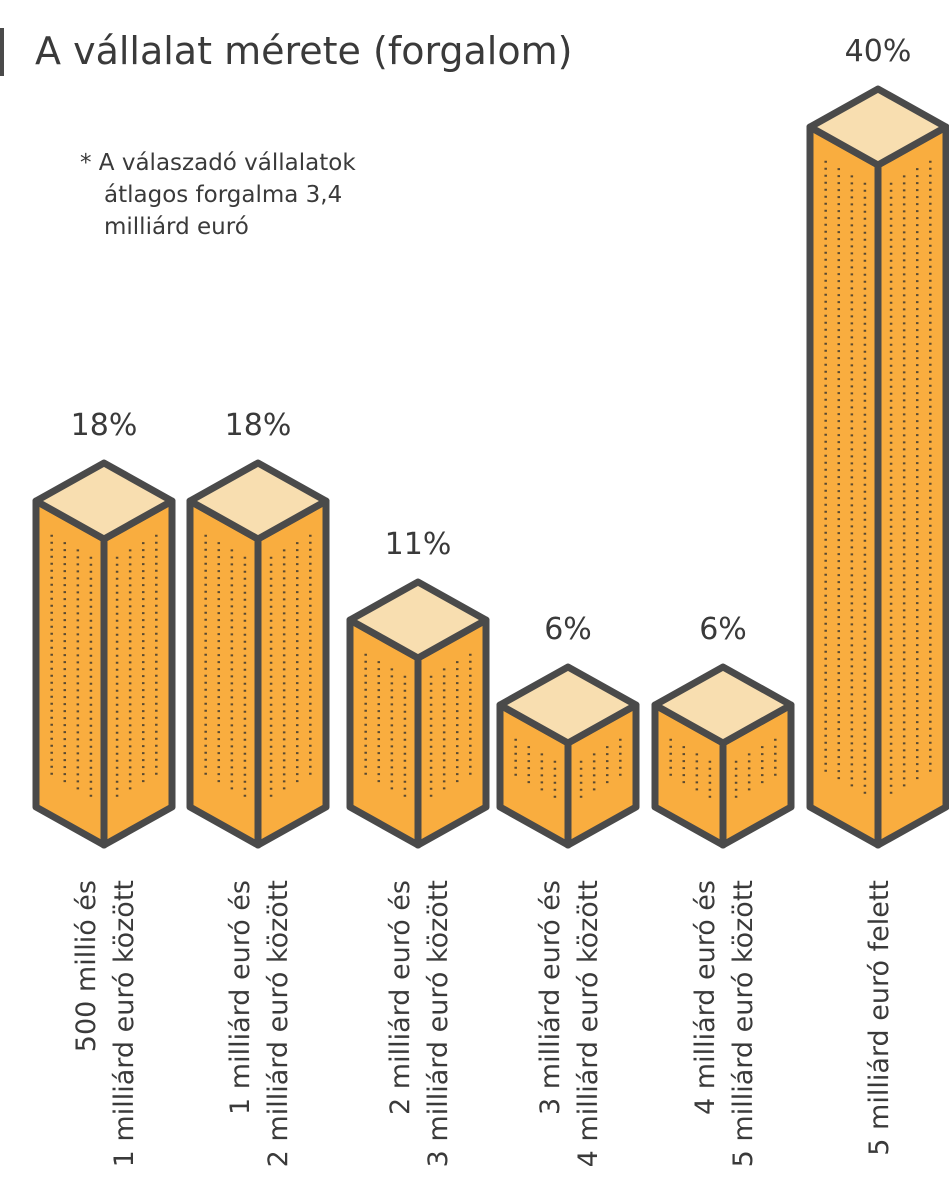  What do you see at coordinates (223, 195) in the screenshot?
I see `note: átlagos forgalma 3,4` at bounding box center [223, 195].